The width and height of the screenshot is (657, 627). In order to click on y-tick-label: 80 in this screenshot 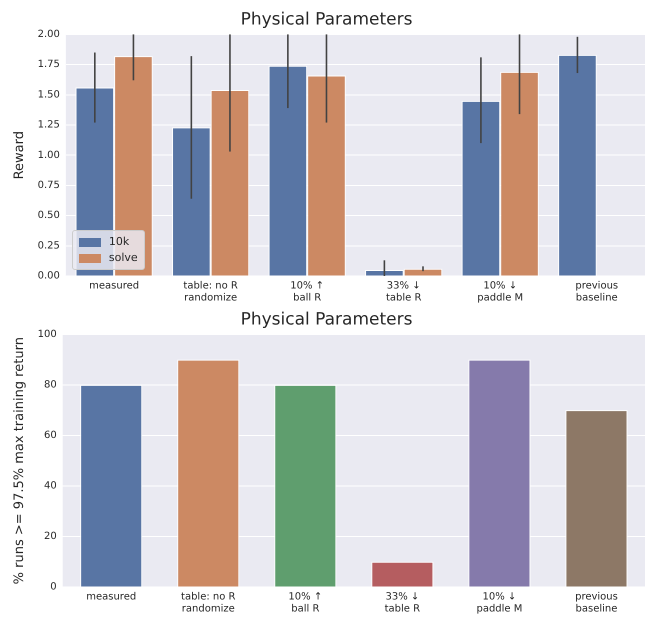, I will do `click(50, 385)`.